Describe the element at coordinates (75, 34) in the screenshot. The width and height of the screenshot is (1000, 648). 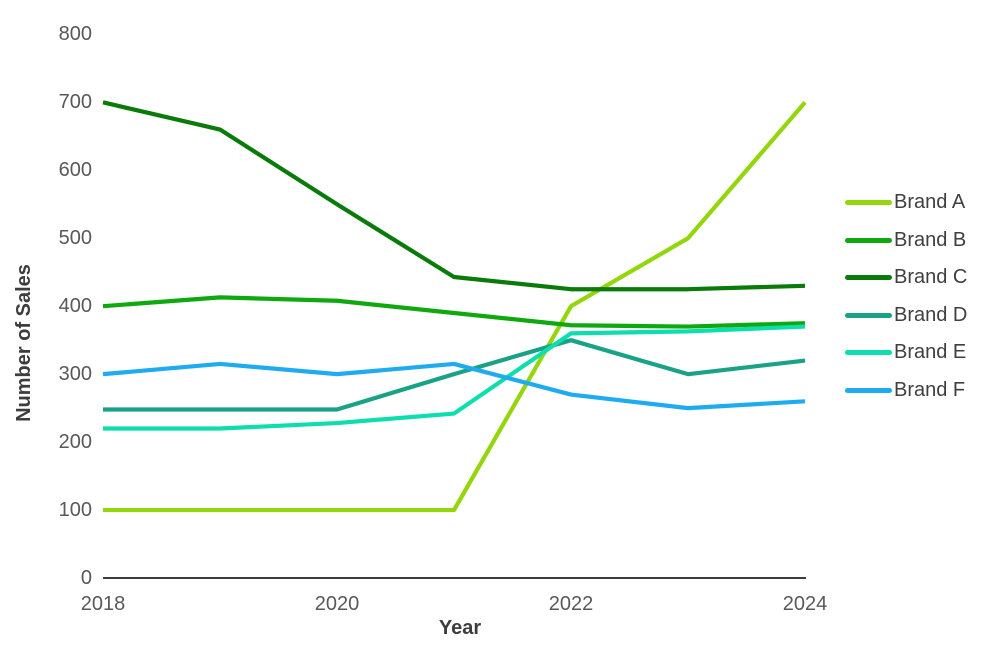
I see `y-tick-label-800: 800` at that location.